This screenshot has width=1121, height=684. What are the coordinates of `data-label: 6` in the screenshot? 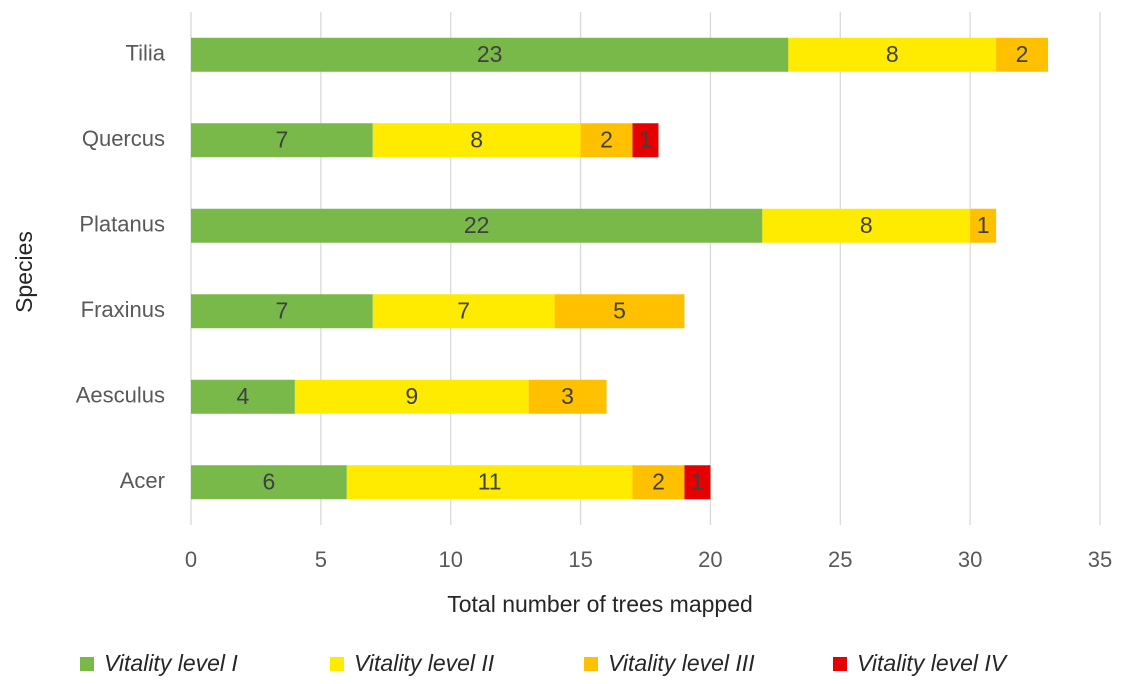 It's located at (269, 481).